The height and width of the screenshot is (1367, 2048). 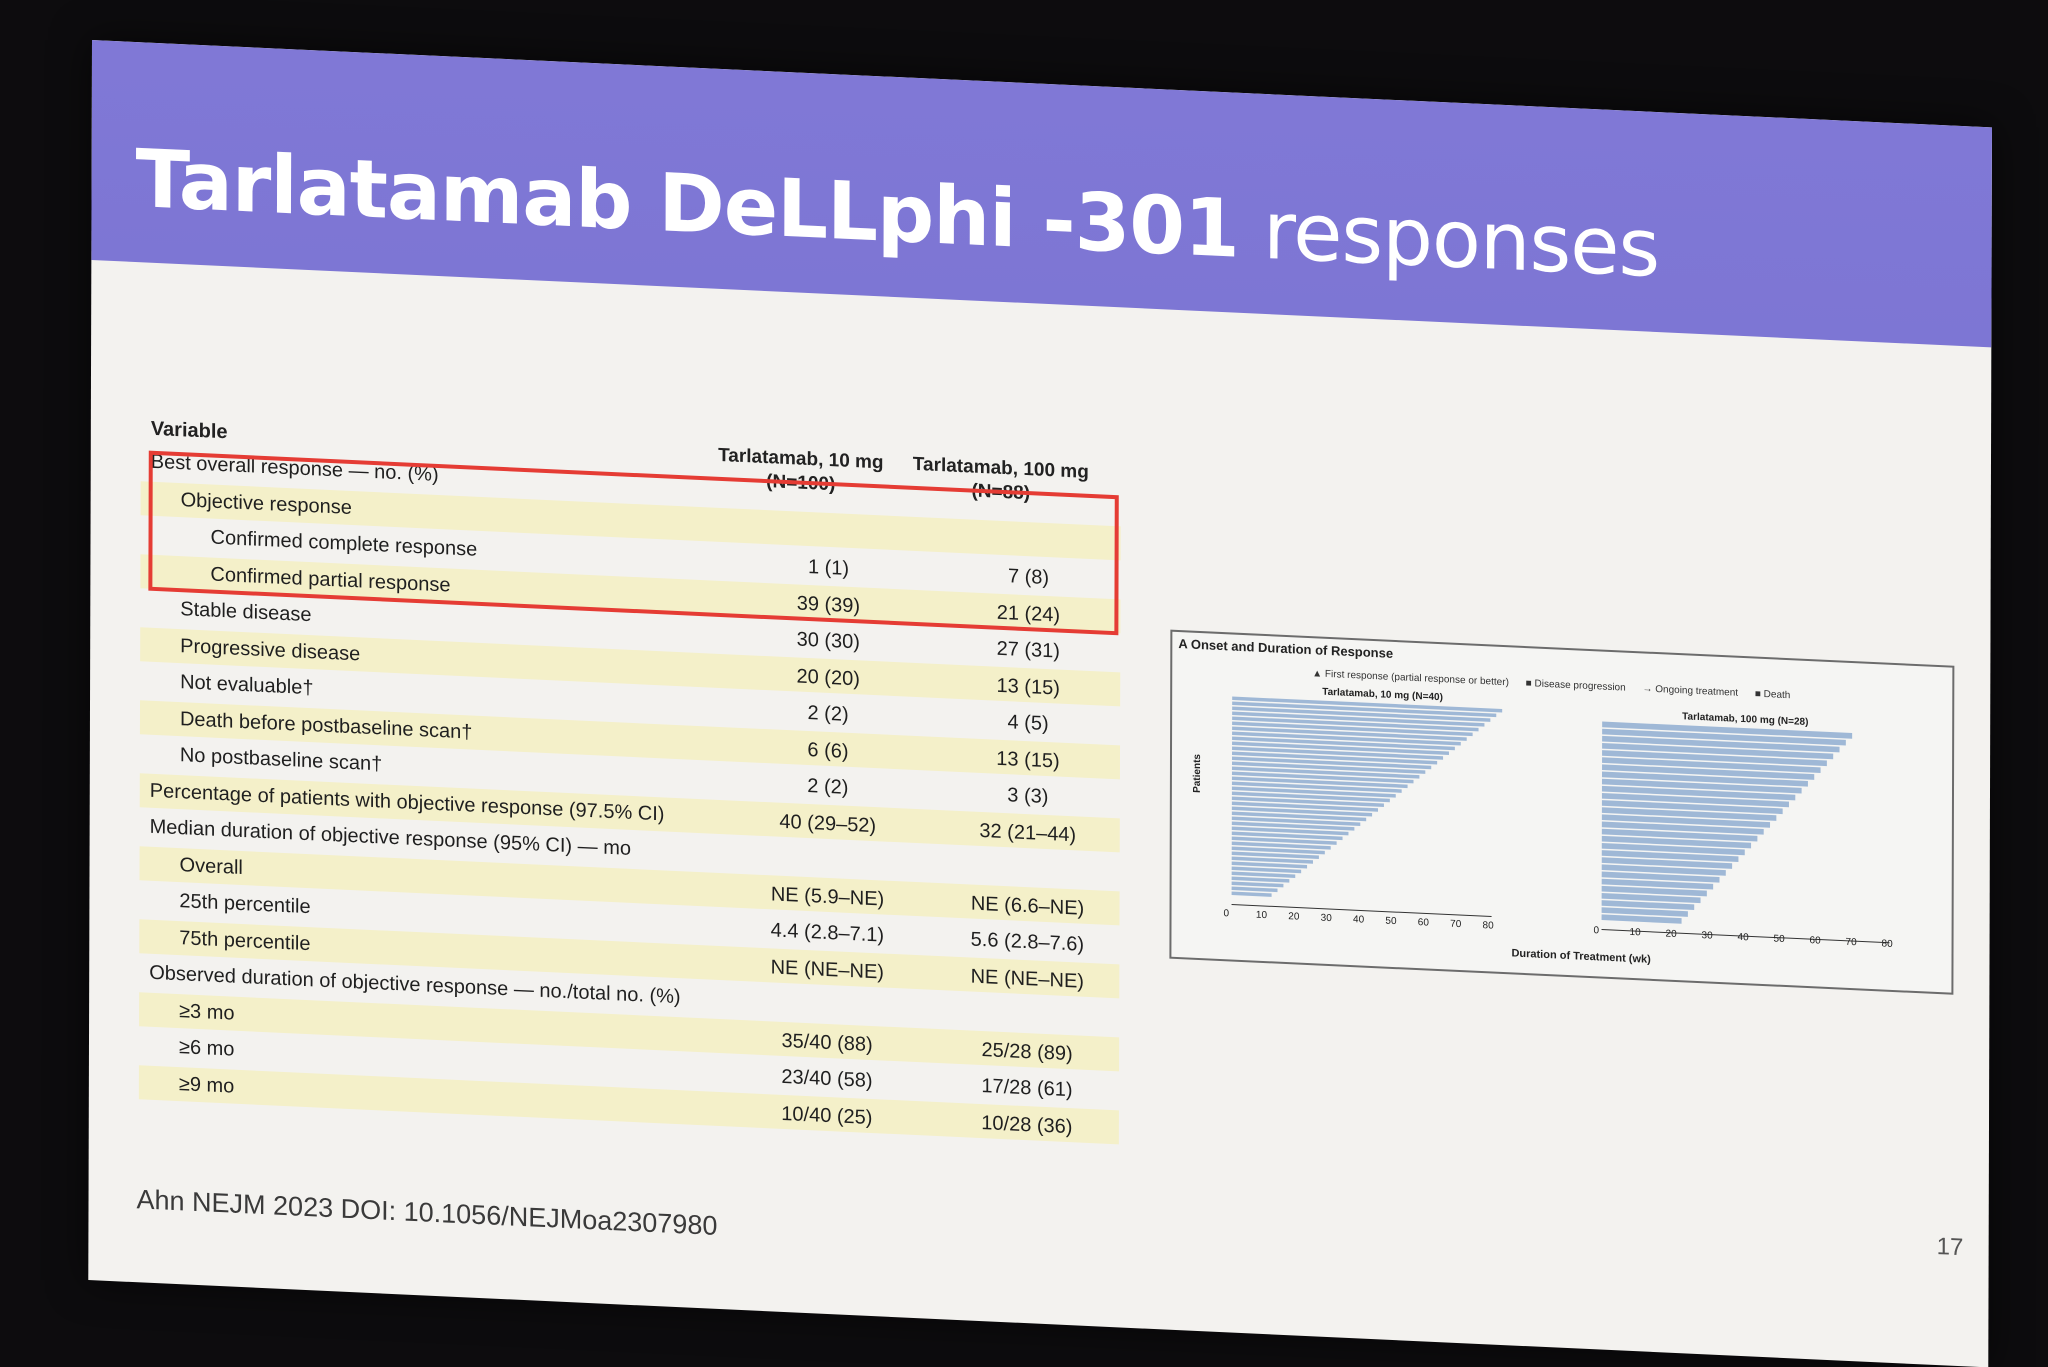 What do you see at coordinates (1028, 650) in the screenshot?
I see `row-value-100mg: 27 (31)` at bounding box center [1028, 650].